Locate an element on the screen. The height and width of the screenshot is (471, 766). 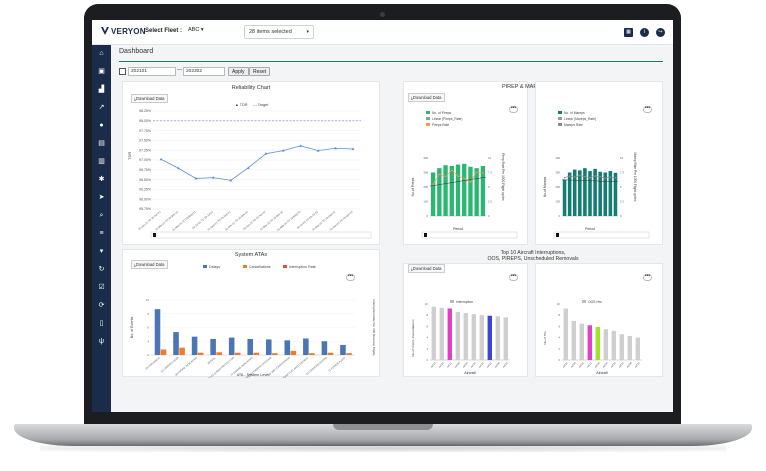
x-tick-label: 23-COMMUNICATIONS is located at coordinates (316, 366).